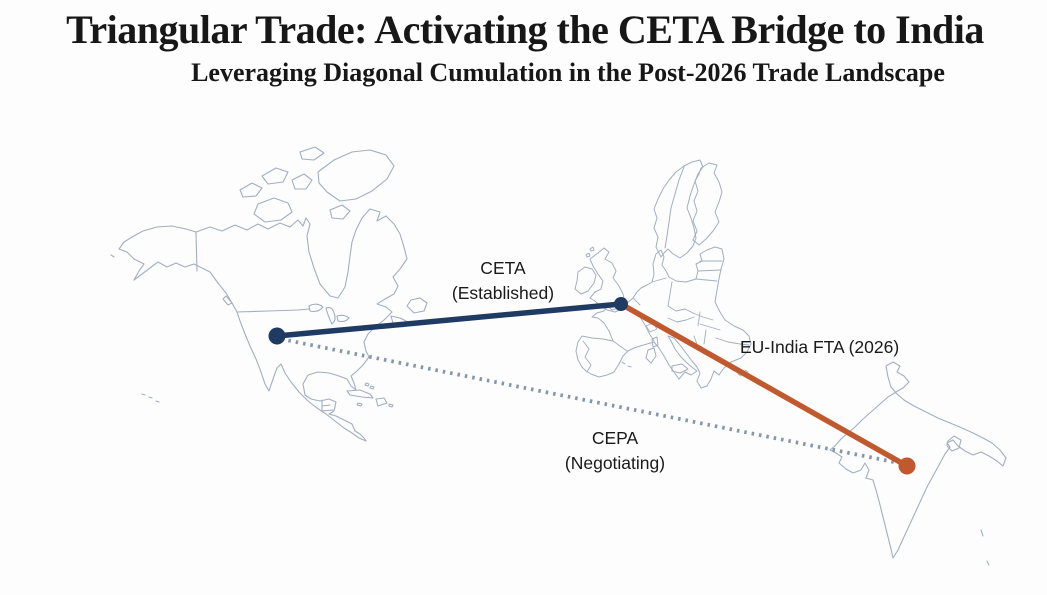  Describe the element at coordinates (659, 280) in the screenshot. I see `denmark-germany-border` at that location.